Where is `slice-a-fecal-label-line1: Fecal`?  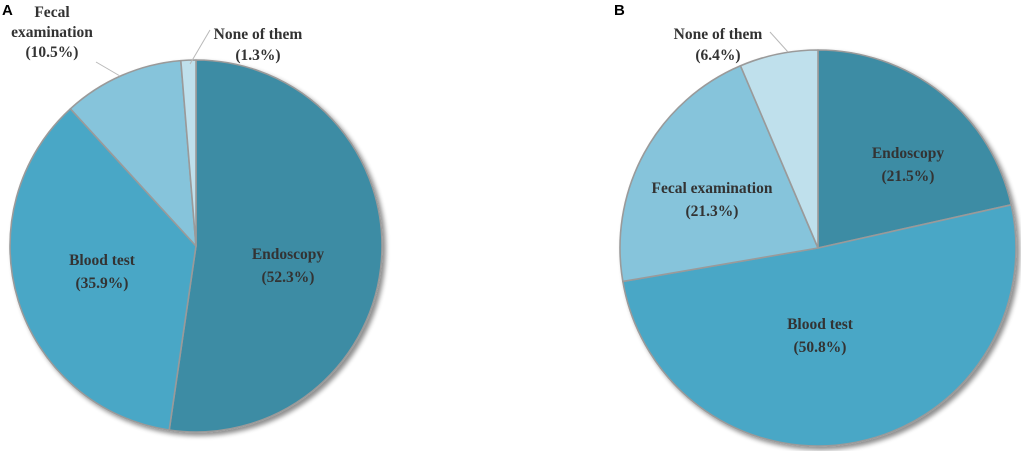 slice-a-fecal-label-line1: Fecal is located at coordinates (52, 12).